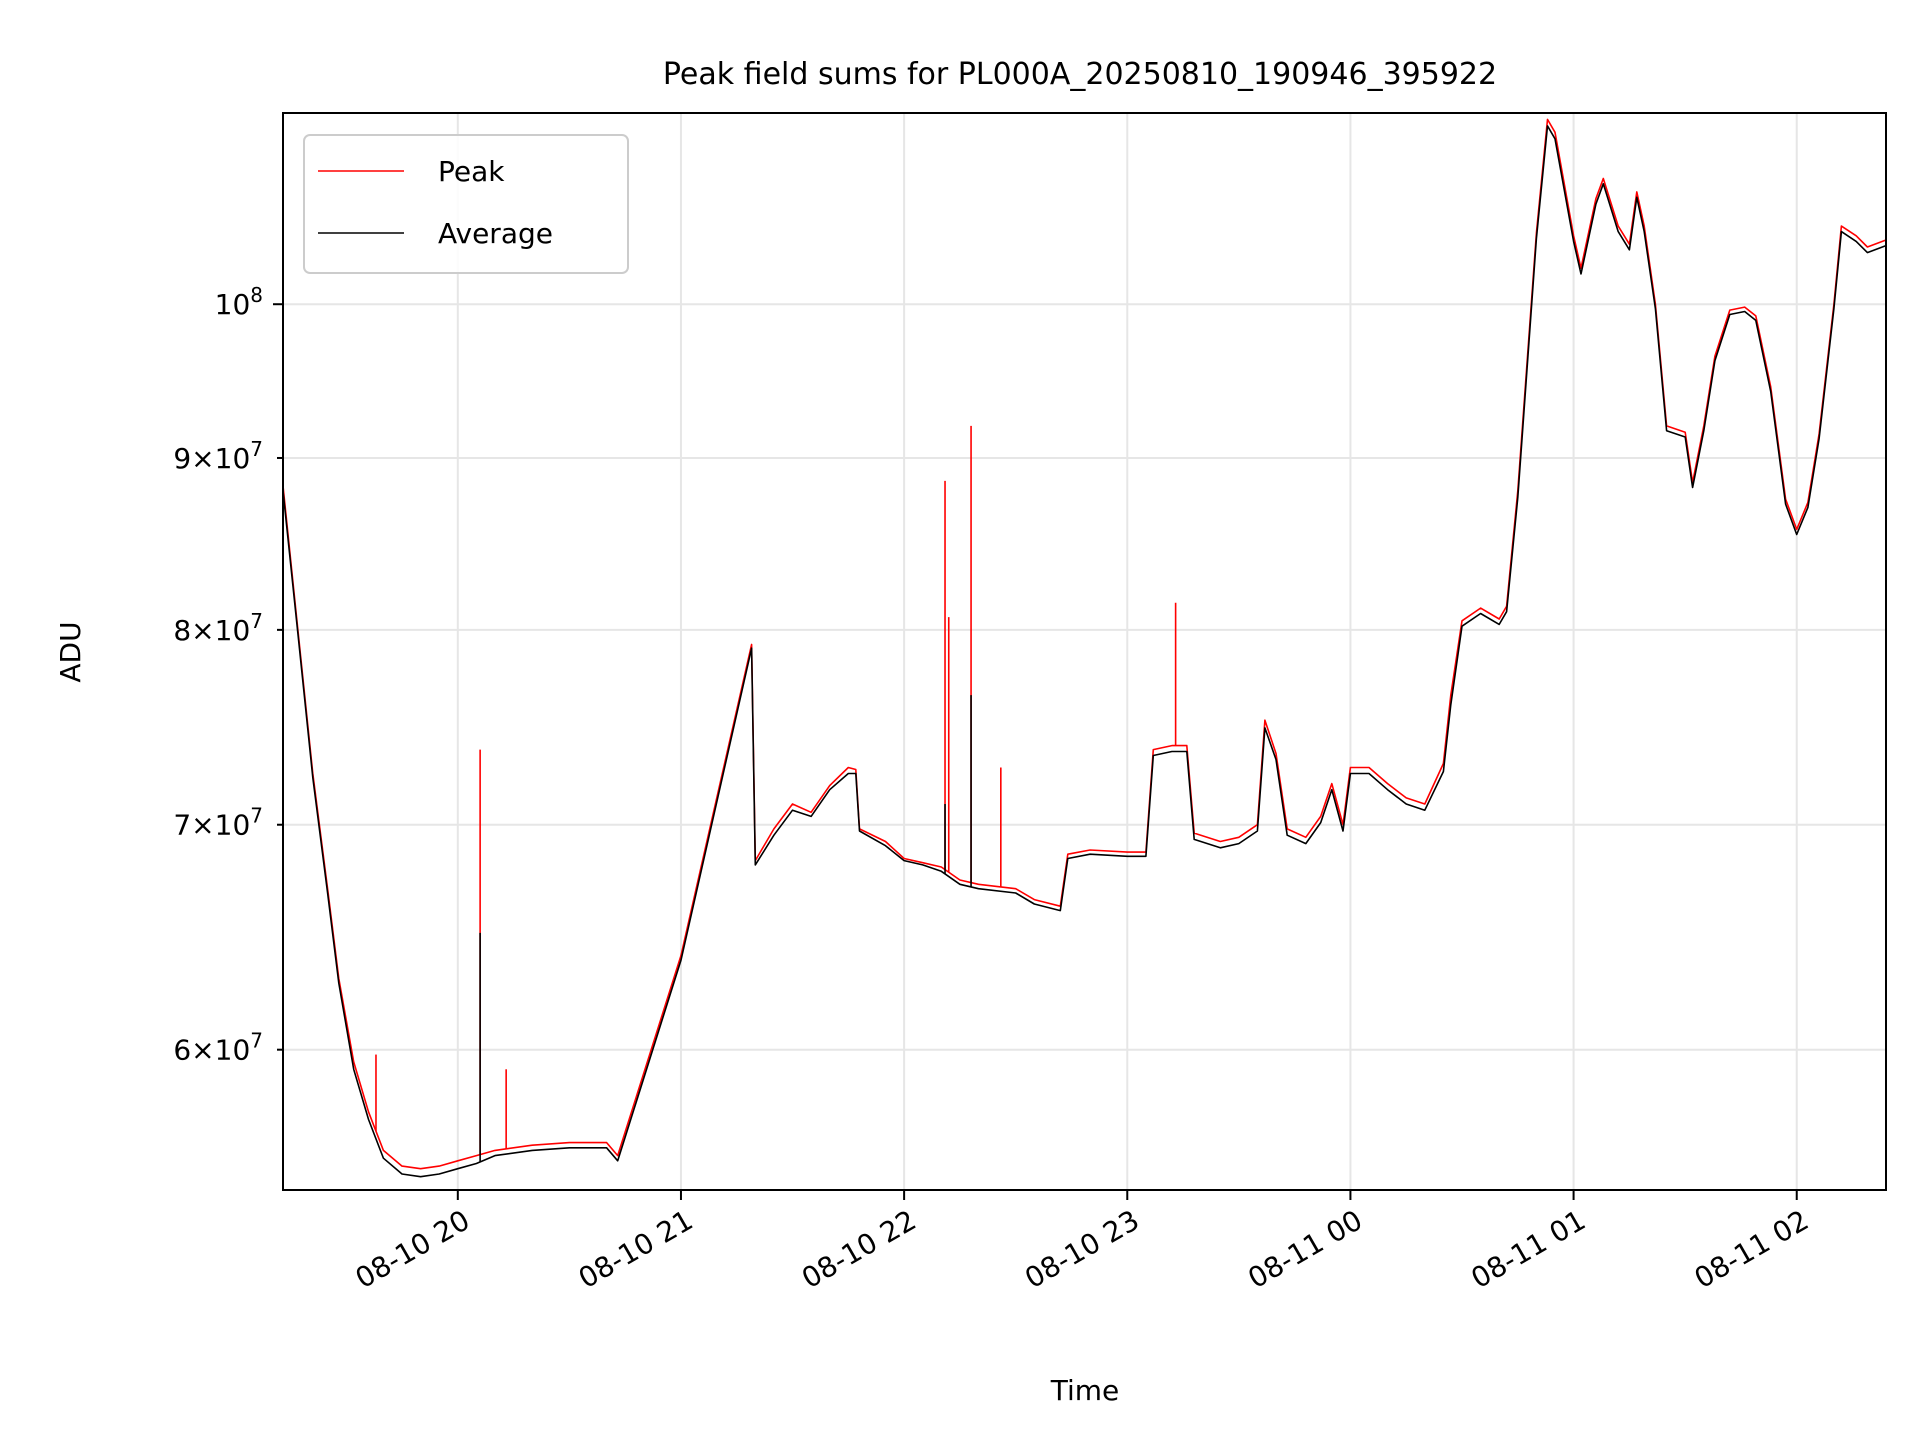 The width and height of the screenshot is (1920, 1440). Describe the element at coordinates (471, 171) in the screenshot. I see `legend-label-peak: Peak` at that location.